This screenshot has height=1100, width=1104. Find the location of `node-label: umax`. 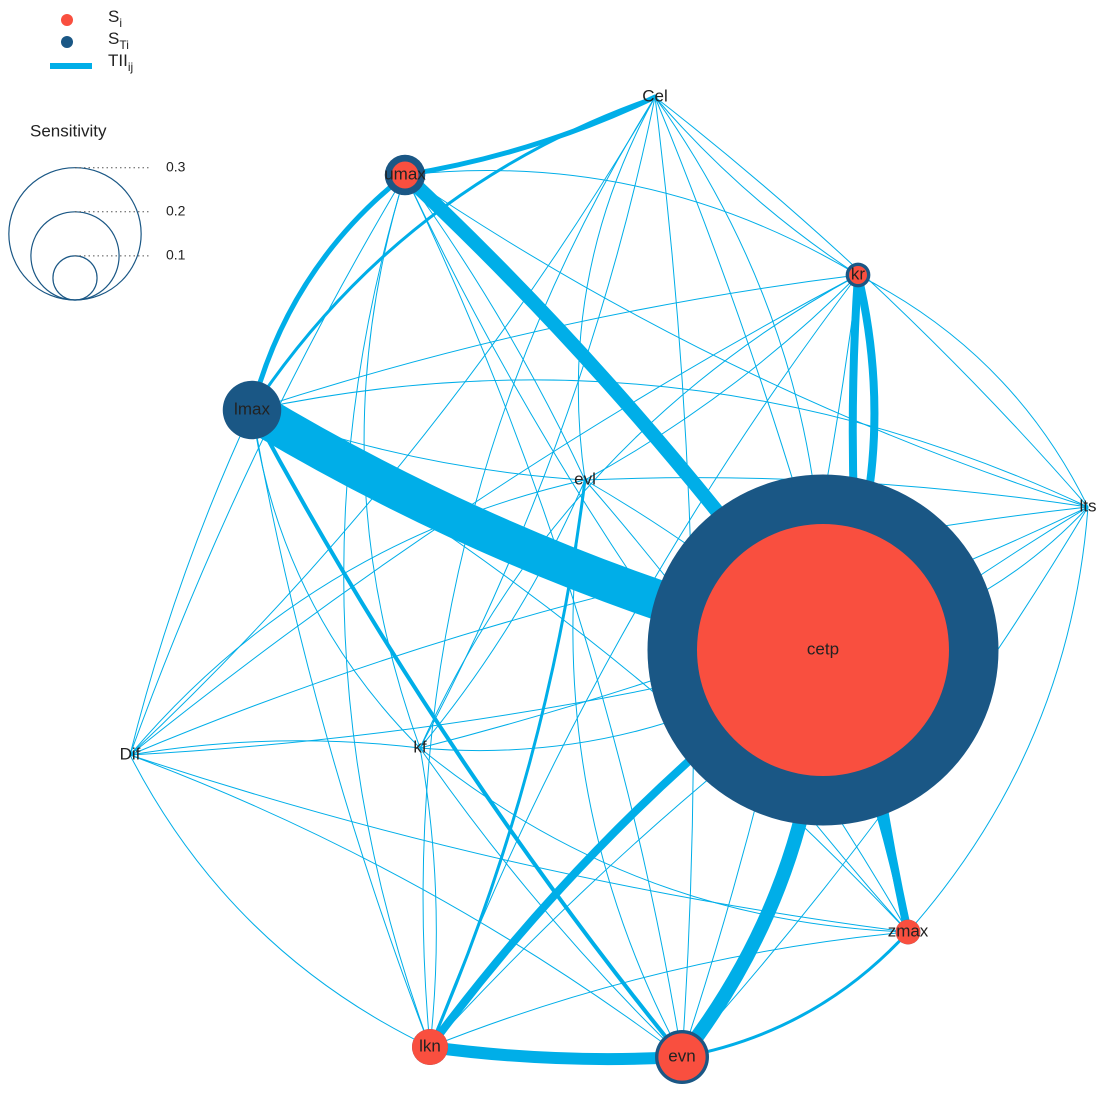

node-label: umax is located at coordinates (405, 173).